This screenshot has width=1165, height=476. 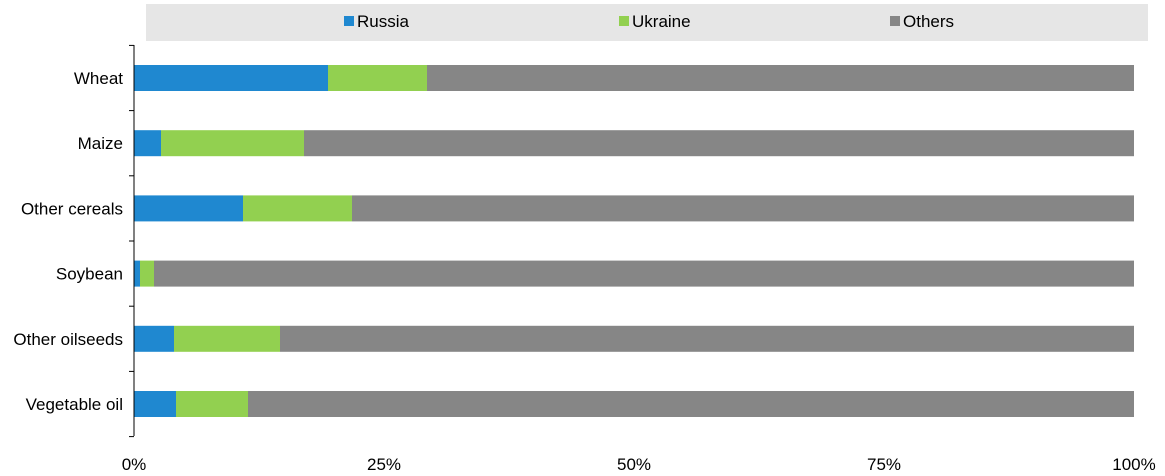 What do you see at coordinates (232, 143) in the screenshot?
I see `bar-ukraine-maize` at bounding box center [232, 143].